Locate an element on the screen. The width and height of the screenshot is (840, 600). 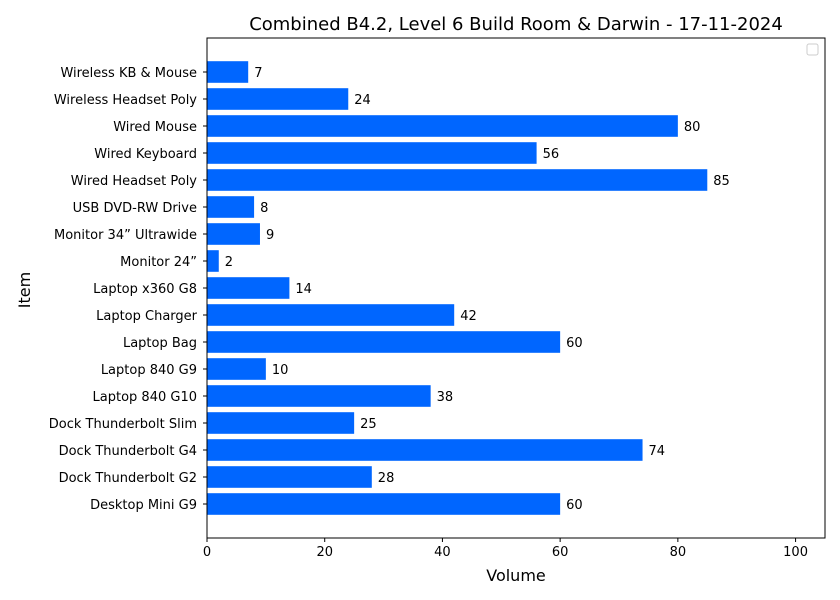
data-label: 80 is located at coordinates (692, 127).